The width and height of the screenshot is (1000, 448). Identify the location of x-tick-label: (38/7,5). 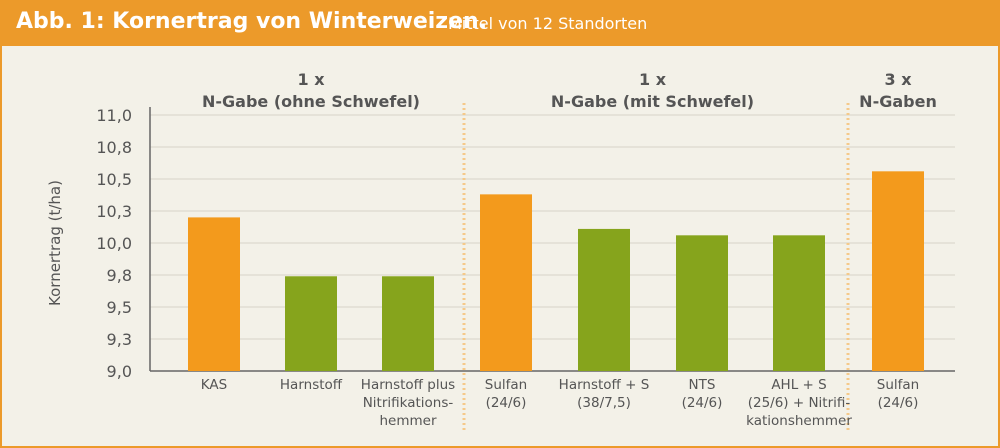
(604, 403).